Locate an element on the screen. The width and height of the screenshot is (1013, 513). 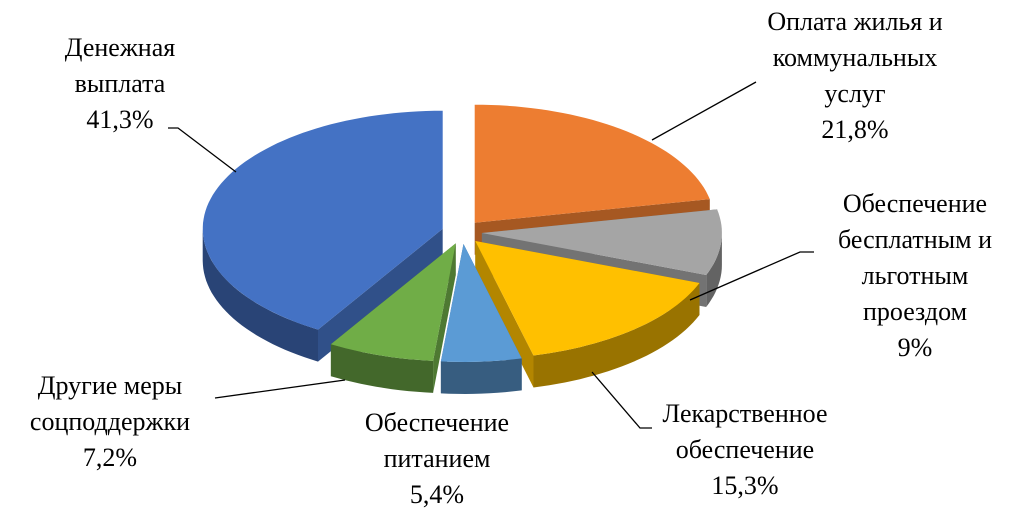
value-label: 9% is located at coordinates (915, 347).